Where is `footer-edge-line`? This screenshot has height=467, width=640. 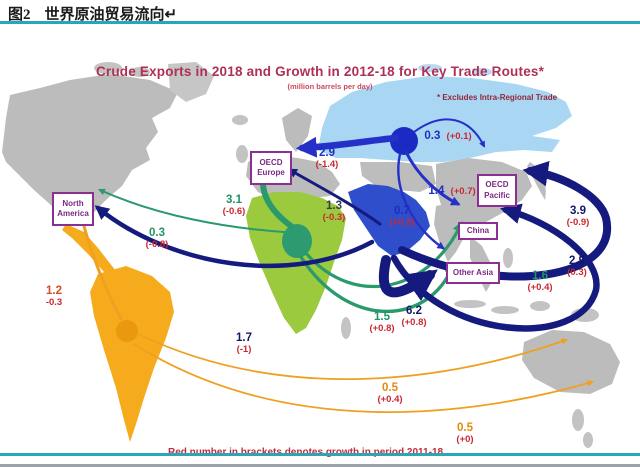 footer-edge-line is located at coordinates (320, 465).